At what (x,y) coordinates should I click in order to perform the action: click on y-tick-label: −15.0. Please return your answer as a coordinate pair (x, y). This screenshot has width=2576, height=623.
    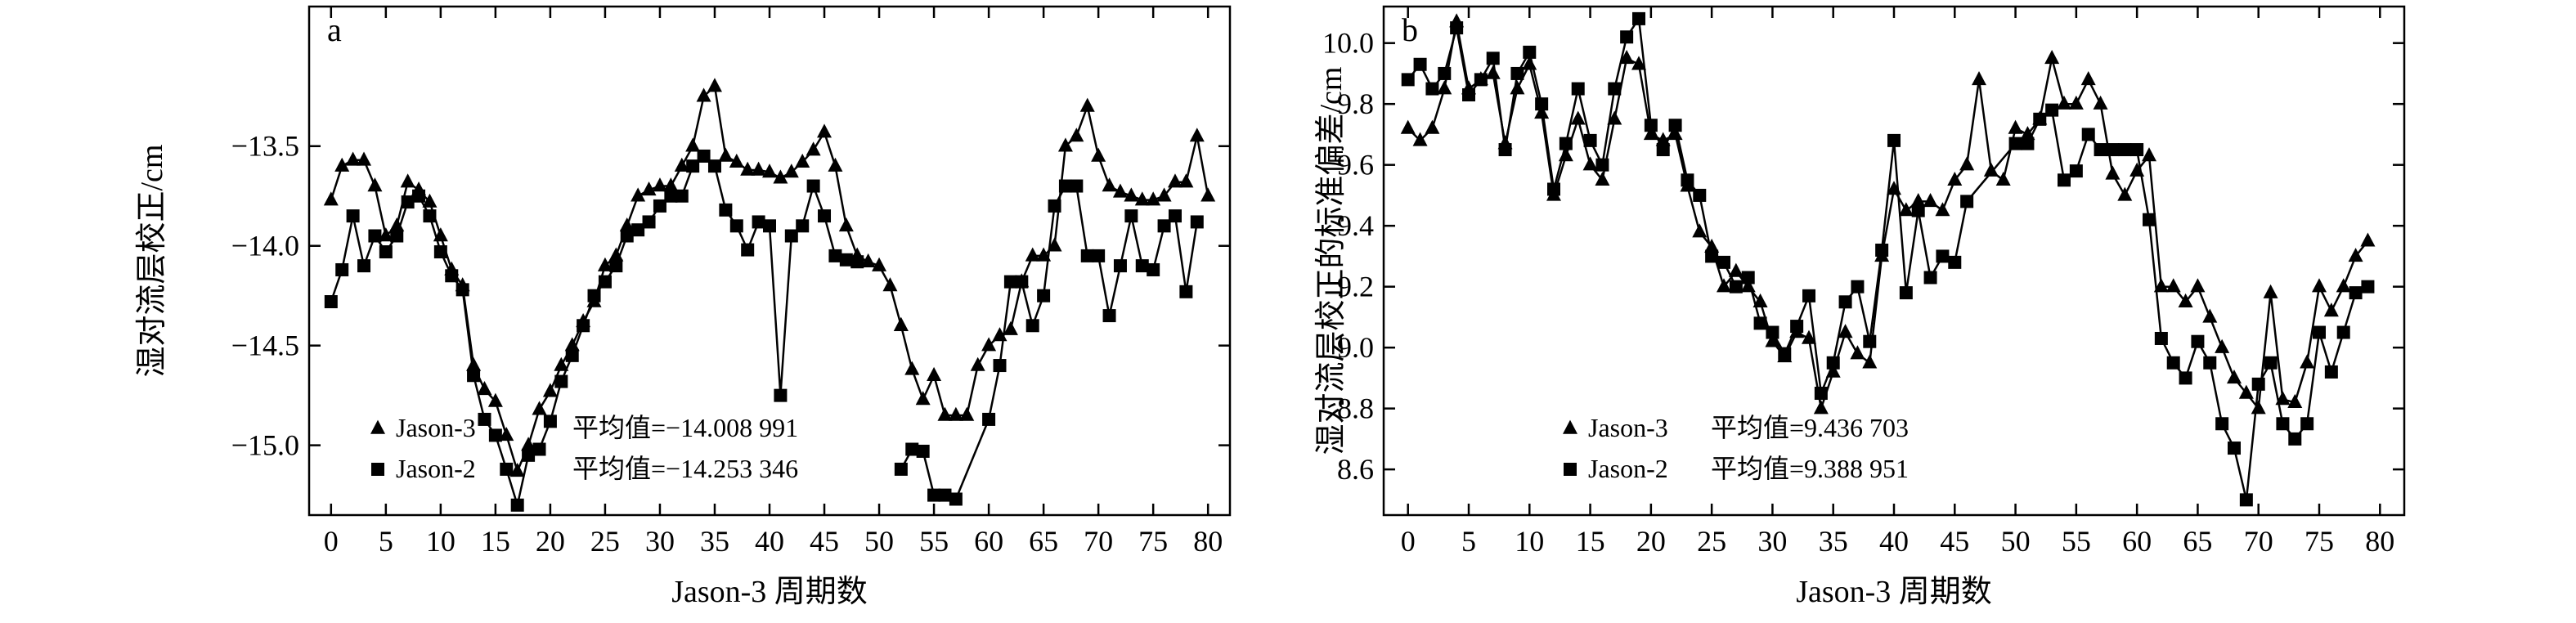
    Looking at the image, I should click on (265, 445).